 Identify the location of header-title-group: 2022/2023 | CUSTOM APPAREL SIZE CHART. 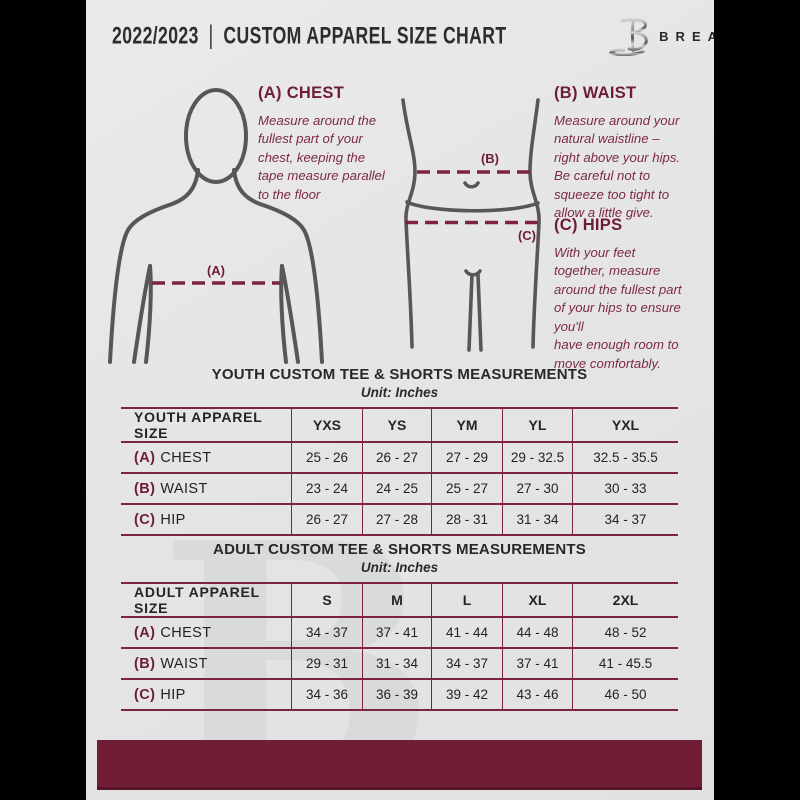
(309, 36).